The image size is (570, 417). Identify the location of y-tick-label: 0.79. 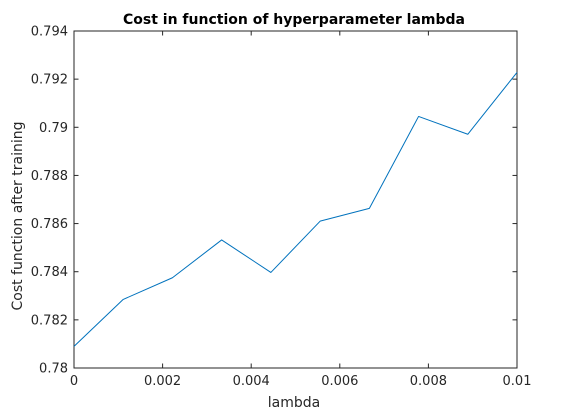
(53, 128).